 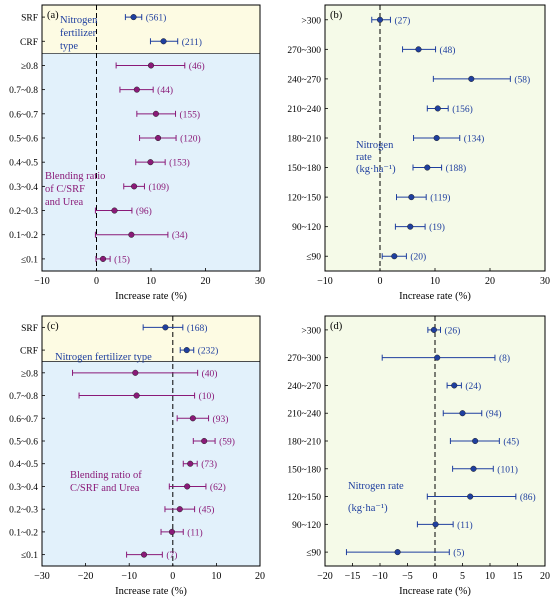 What do you see at coordinates (180, 235) in the screenshot?
I see `sample-size-label: (34)` at bounding box center [180, 235].